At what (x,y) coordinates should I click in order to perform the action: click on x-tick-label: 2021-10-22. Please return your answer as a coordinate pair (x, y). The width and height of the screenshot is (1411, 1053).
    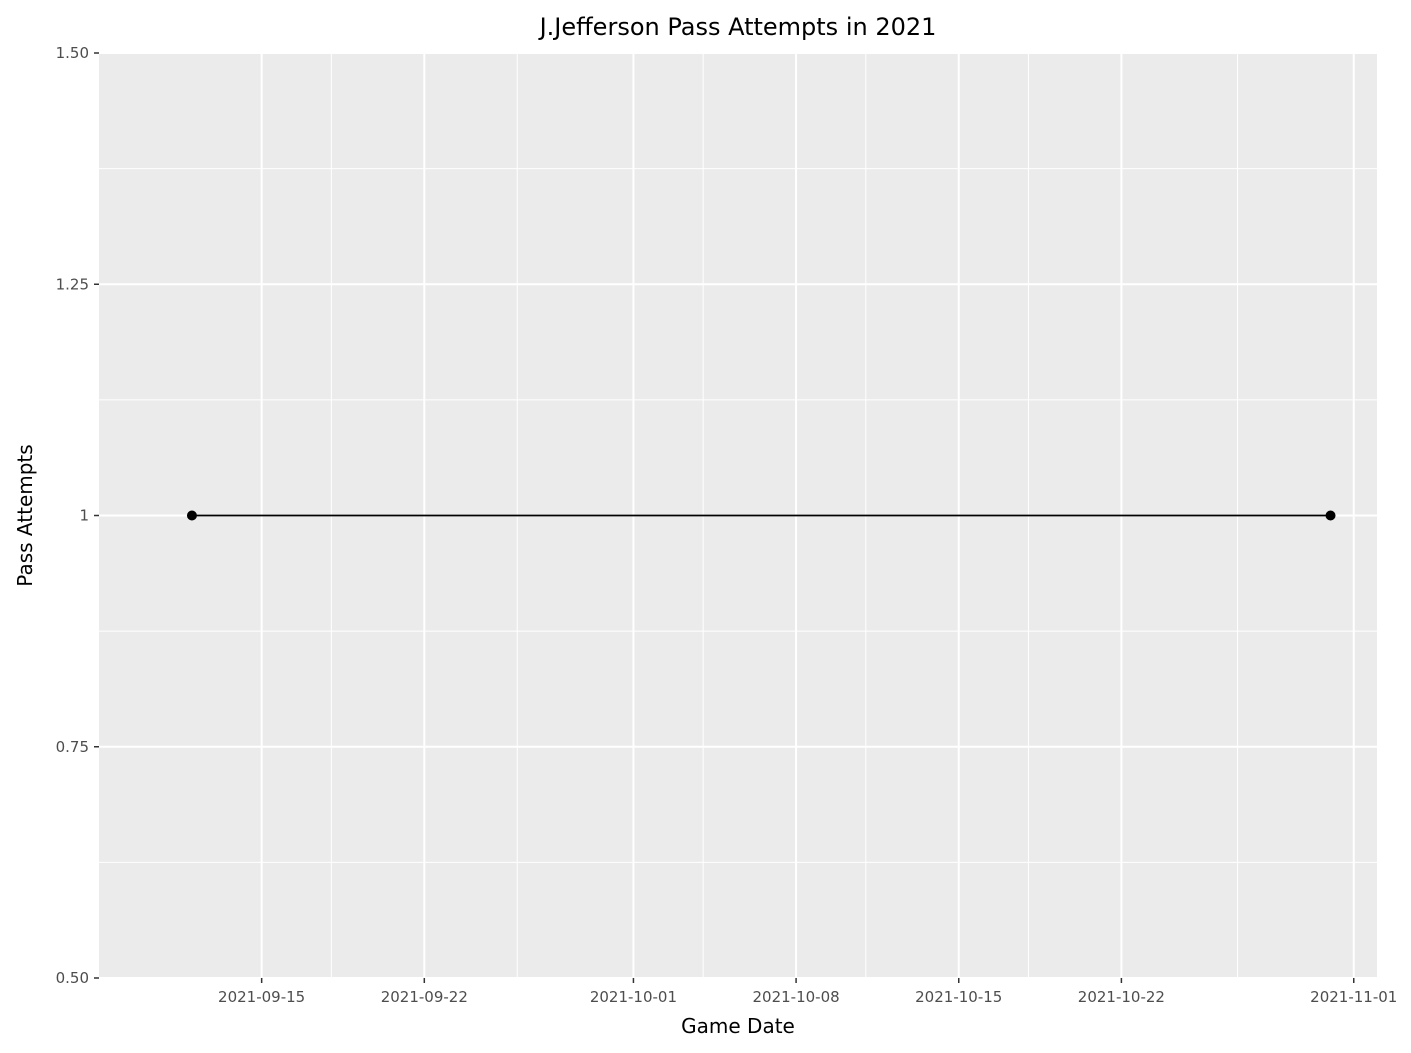
    Looking at the image, I should click on (1121, 997).